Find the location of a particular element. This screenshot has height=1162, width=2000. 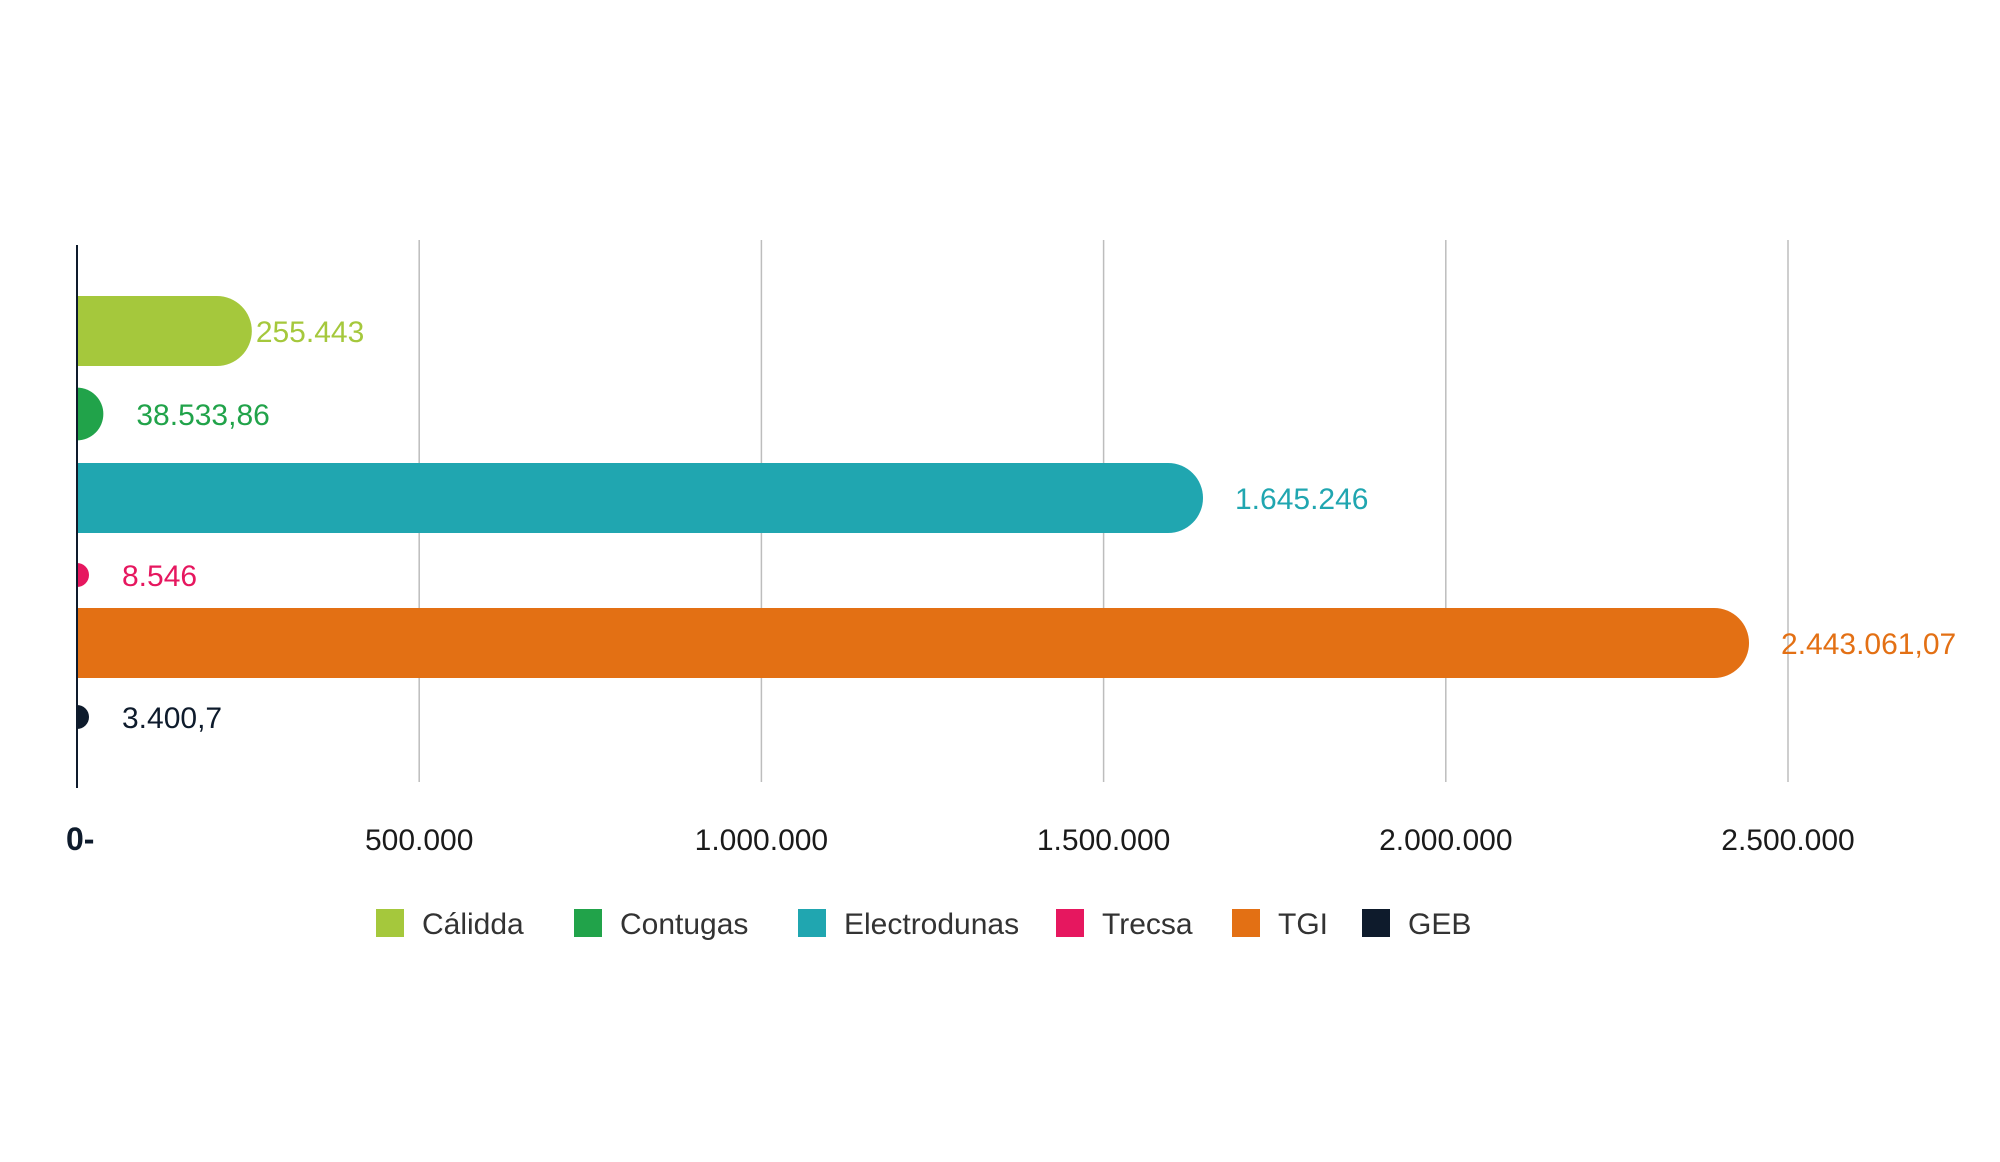

bar-geb is located at coordinates (83, 717).